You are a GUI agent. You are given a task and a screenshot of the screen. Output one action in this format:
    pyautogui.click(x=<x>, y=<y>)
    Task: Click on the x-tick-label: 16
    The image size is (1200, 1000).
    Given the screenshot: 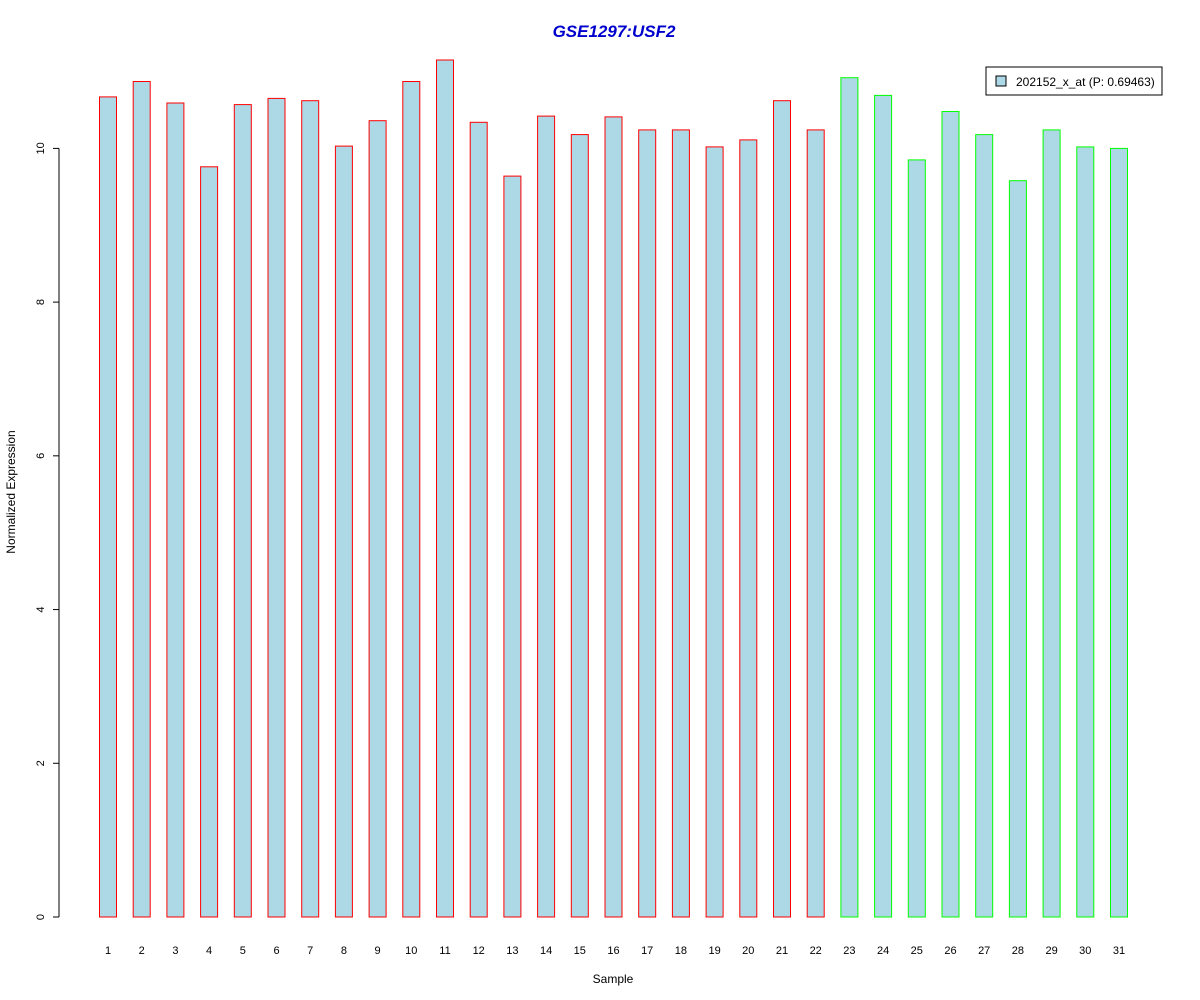 What is the action you would take?
    pyautogui.click(x=613, y=951)
    